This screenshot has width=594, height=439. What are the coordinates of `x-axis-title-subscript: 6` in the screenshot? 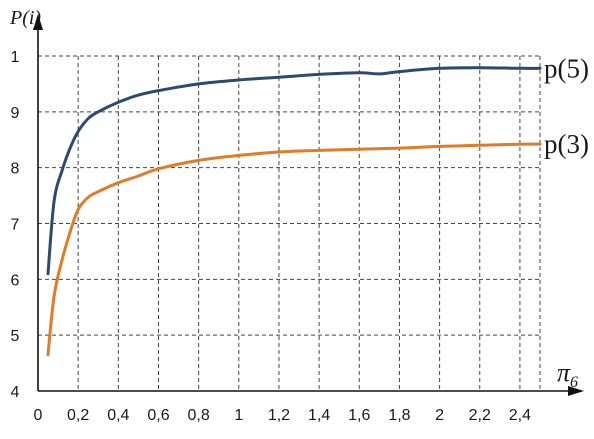 It's located at (574, 382).